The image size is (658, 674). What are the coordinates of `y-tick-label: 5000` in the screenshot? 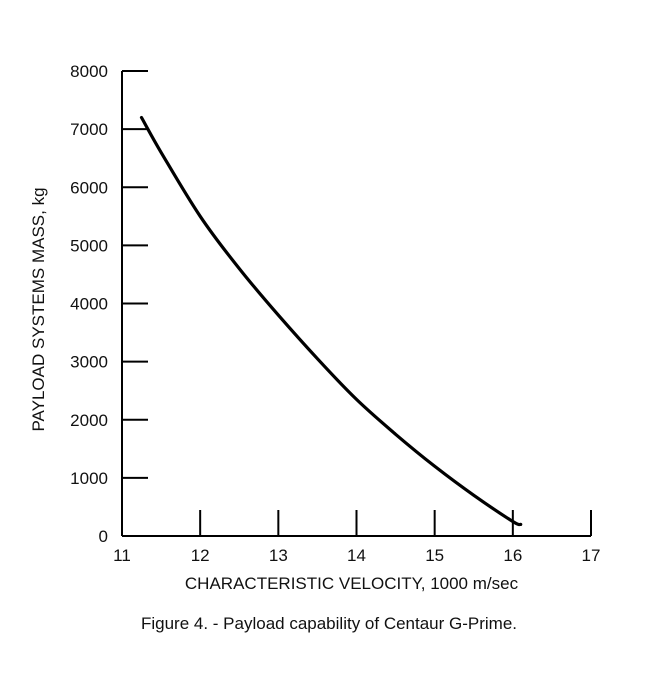 It's located at (89, 245).